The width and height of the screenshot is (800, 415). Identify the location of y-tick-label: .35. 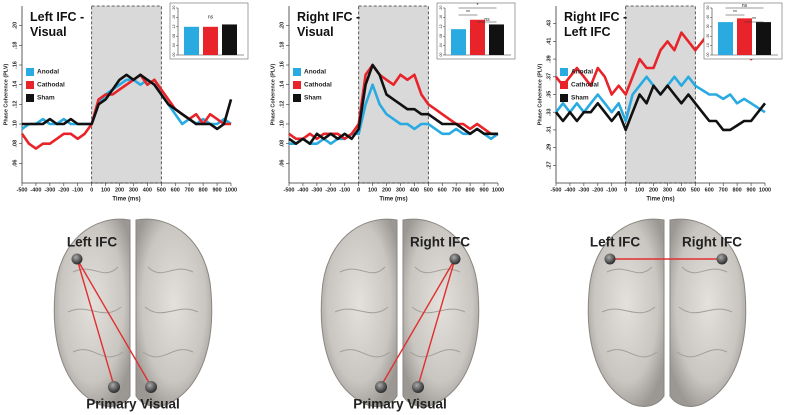
(549, 95).